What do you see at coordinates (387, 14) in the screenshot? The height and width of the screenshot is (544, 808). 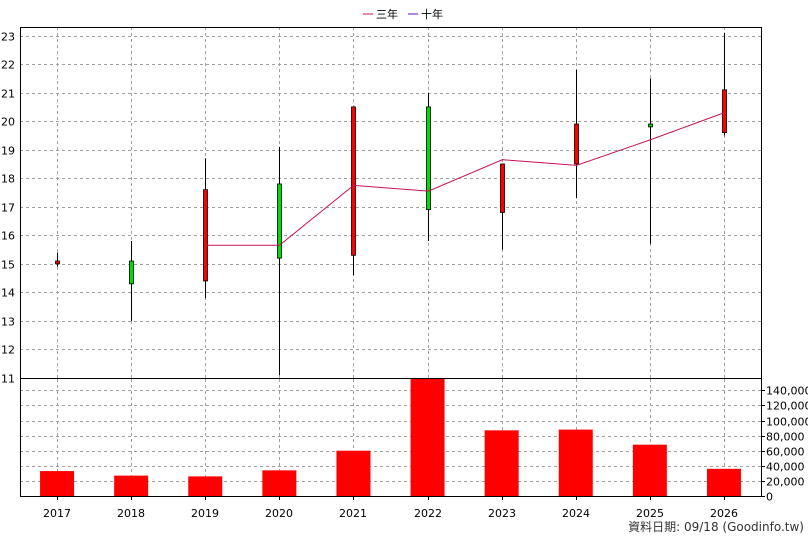 I see `legend-label-three-year: 三年` at bounding box center [387, 14].